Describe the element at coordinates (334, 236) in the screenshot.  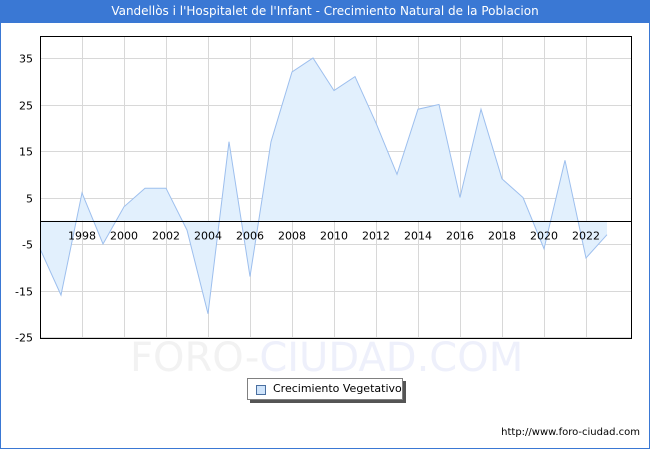
I see `x-tick-label: 2010` at that location.